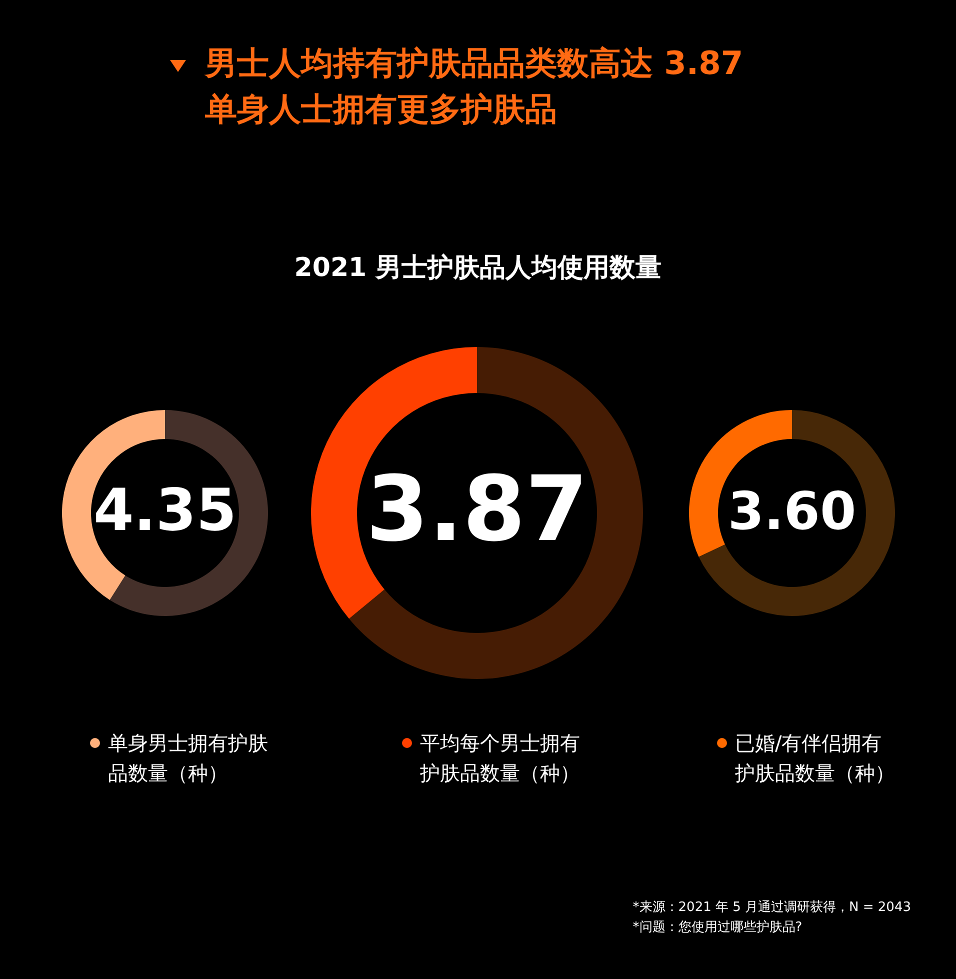 The width and height of the screenshot is (956, 979). What do you see at coordinates (474, 86) in the screenshot?
I see `chart-title: 男士人均持有护肤品品类数高达 3.87 单身人士拥有更多护肤品` at bounding box center [474, 86].